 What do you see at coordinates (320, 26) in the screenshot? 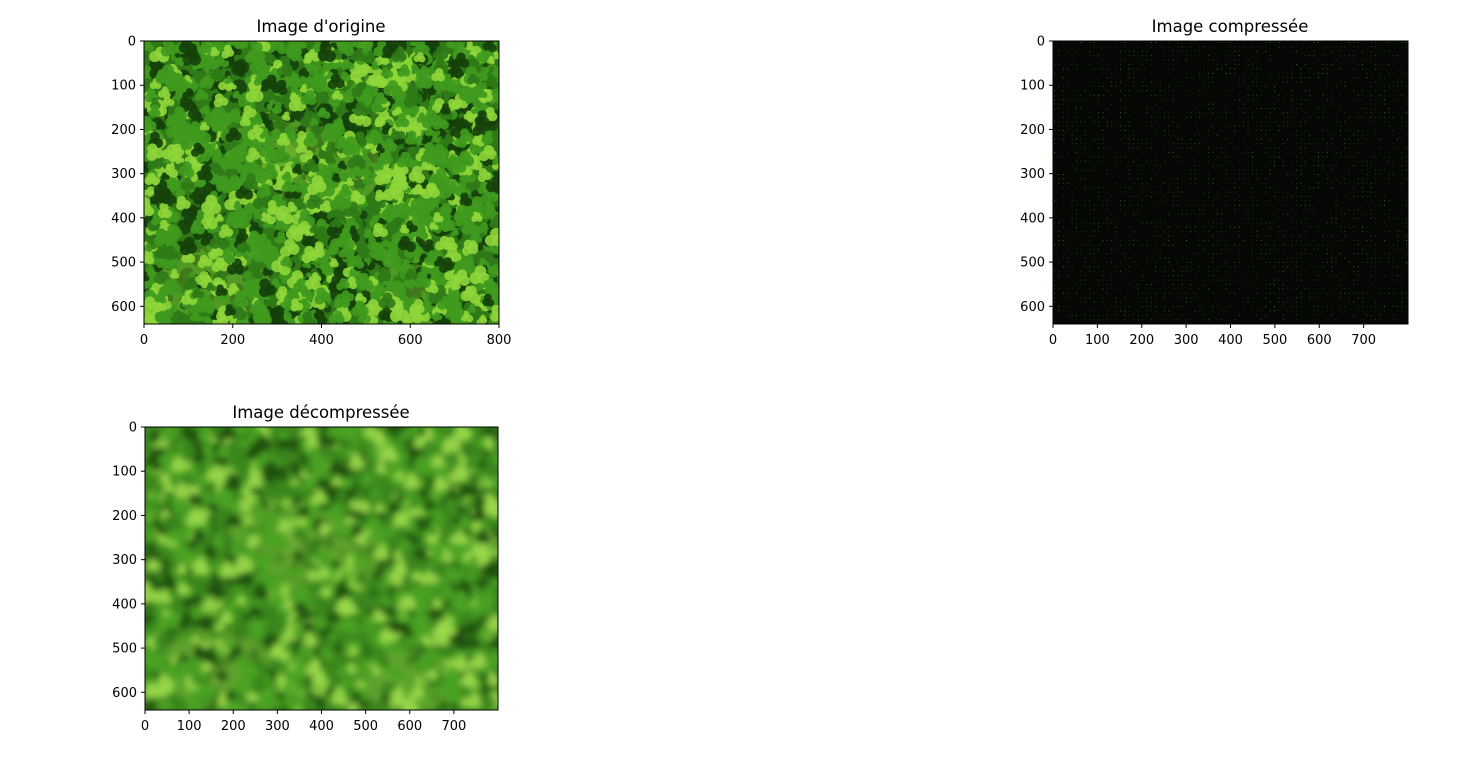
I see `panel-original-title: Image d'origine` at bounding box center [320, 26].